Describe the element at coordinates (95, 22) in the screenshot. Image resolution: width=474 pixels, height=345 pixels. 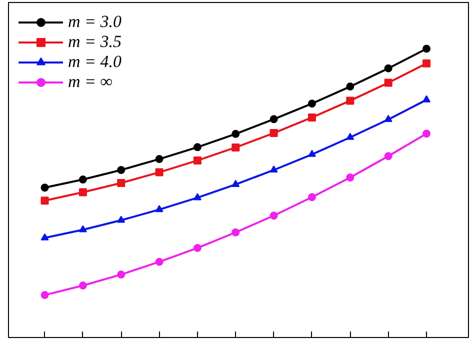
I see `legend-label: m = 3.0` at that location.